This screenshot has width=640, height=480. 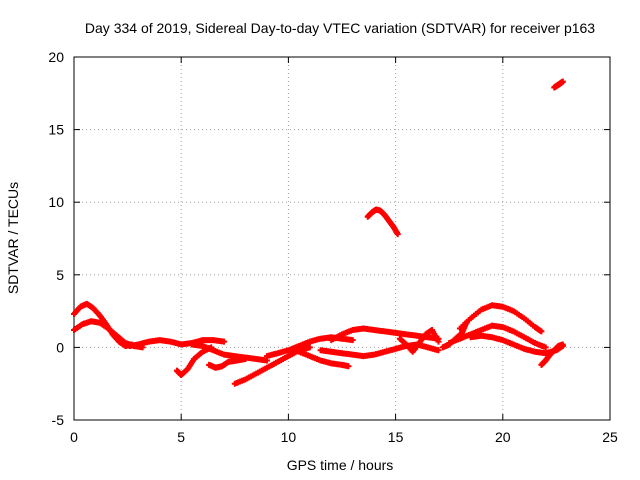 What do you see at coordinates (74, 437) in the screenshot?
I see `x-tick-label: 0` at bounding box center [74, 437].